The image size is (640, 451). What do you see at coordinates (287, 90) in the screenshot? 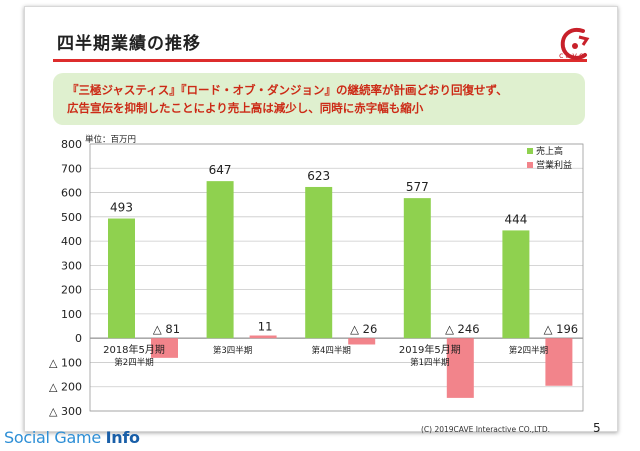
I see `banner-line-1: 『三極ジャスティス』『ロード・オブ・ダンジョン』の継続率が計画どおり回復せず、` at bounding box center [287, 90].